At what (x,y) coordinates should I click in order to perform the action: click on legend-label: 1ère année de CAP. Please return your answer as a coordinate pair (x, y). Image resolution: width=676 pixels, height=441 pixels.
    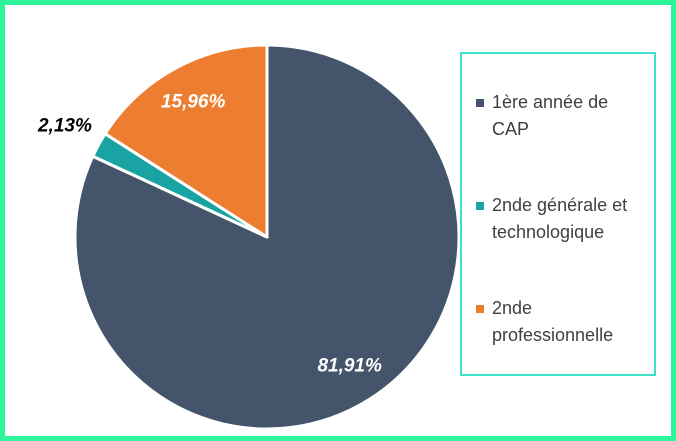
    Looking at the image, I should click on (550, 115).